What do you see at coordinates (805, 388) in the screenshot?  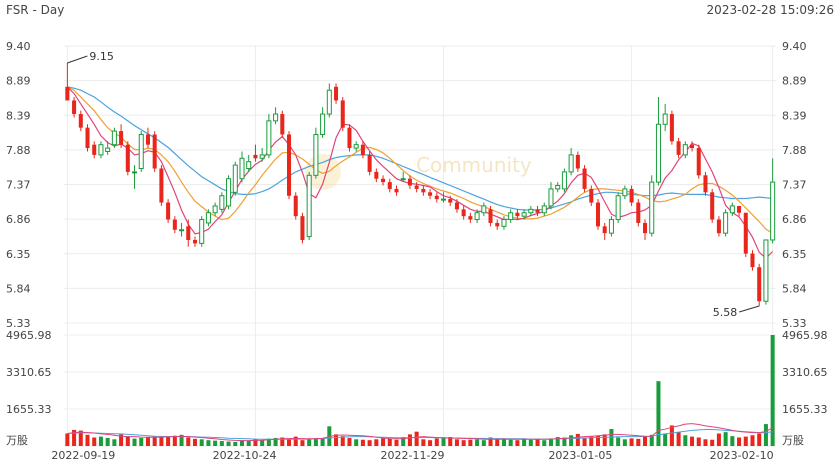 I see `volume-axis-right: 4965.98 3310.65 1655.33 万股` at bounding box center [805, 388].